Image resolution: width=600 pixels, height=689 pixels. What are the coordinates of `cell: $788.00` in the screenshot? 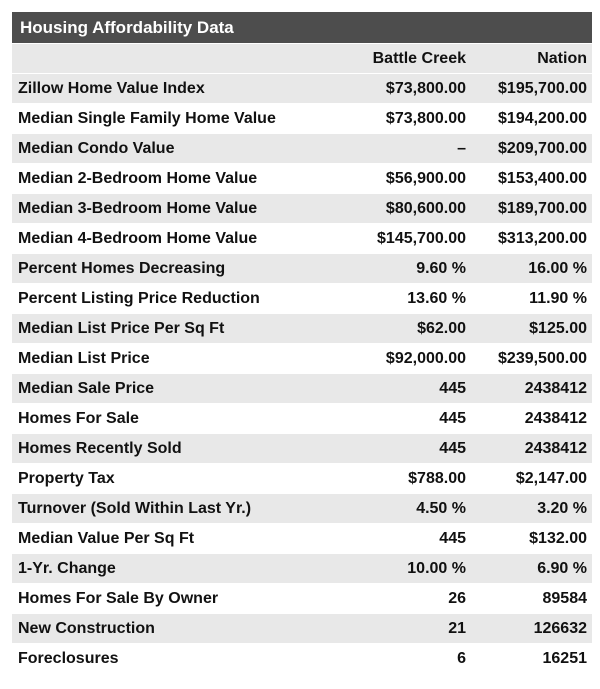 It's located at (437, 478).